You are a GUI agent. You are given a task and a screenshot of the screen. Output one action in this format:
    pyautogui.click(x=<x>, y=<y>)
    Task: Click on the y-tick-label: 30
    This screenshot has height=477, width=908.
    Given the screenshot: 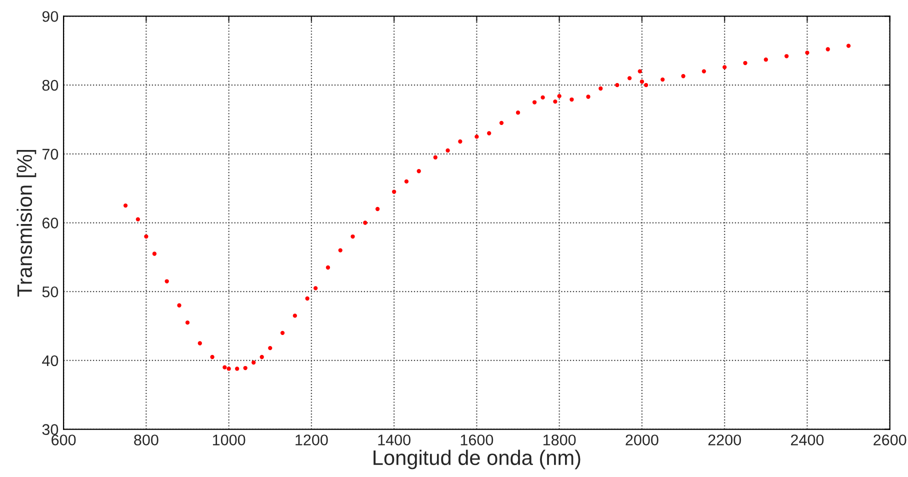 What is the action you would take?
    pyautogui.click(x=50, y=429)
    